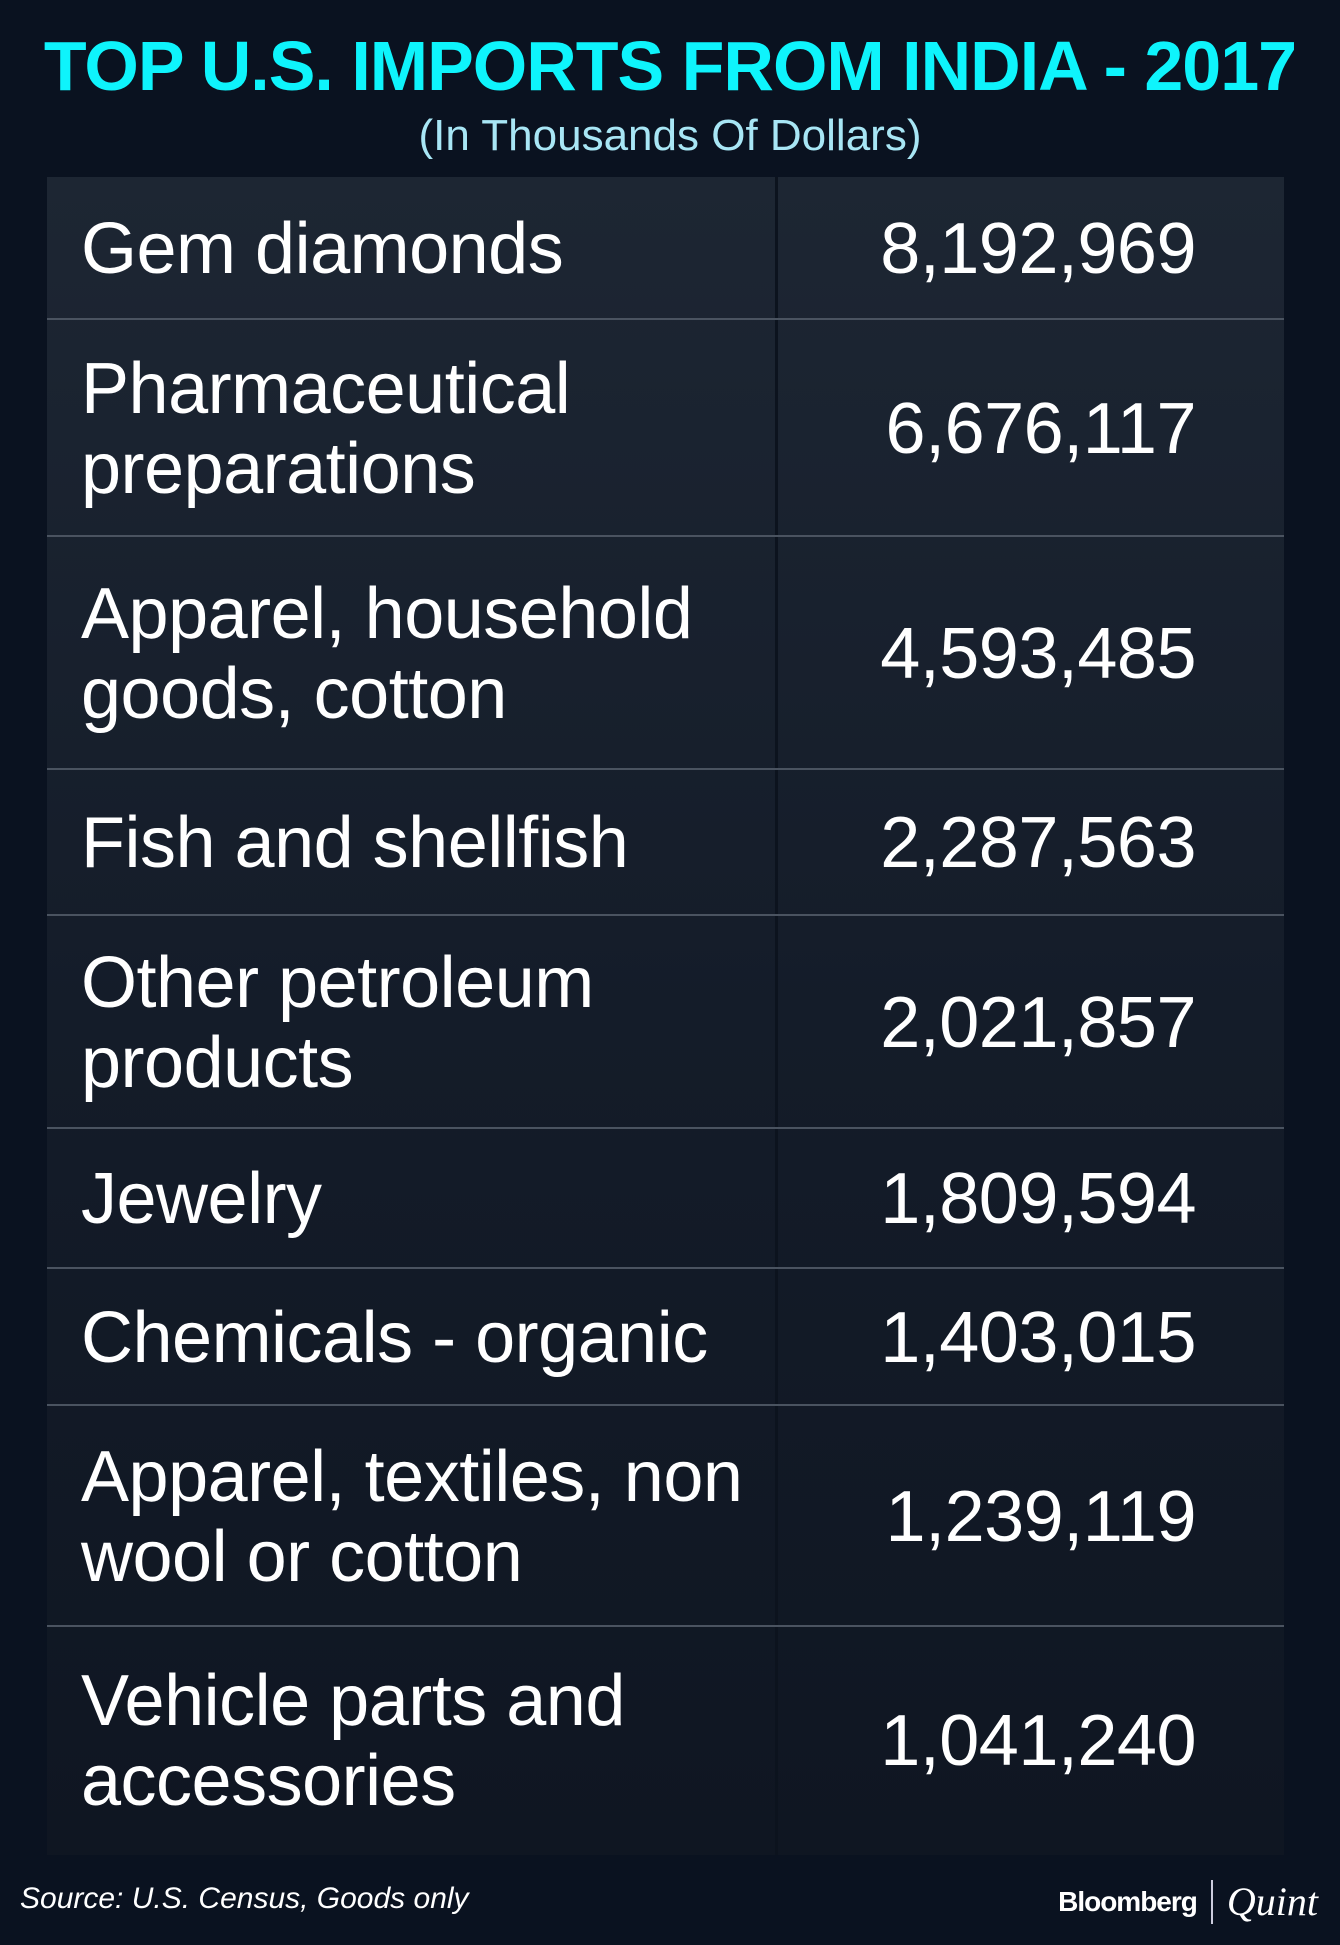  I want to click on row-value: 1,403,015, so click(1038, 1337).